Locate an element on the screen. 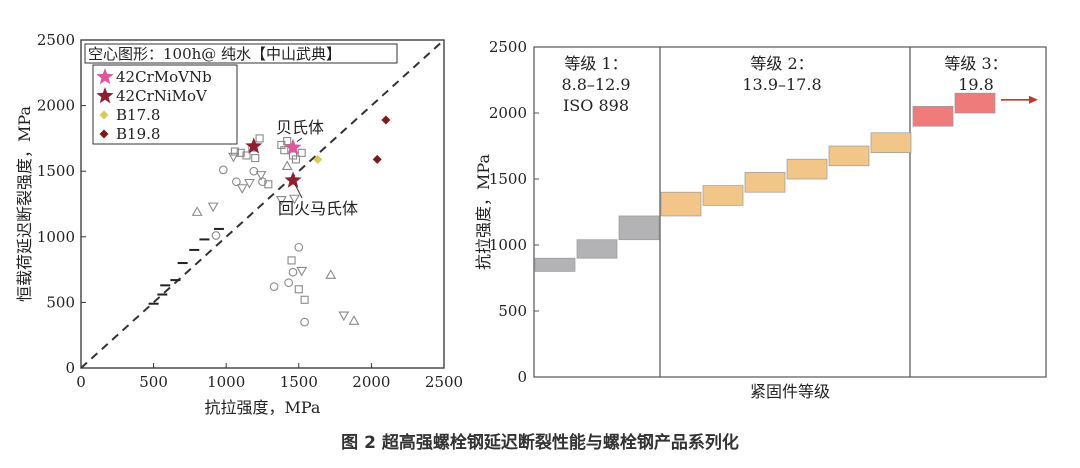 The image size is (1080, 468). region-label-3: 等级 3： is located at coordinates (975, 63).